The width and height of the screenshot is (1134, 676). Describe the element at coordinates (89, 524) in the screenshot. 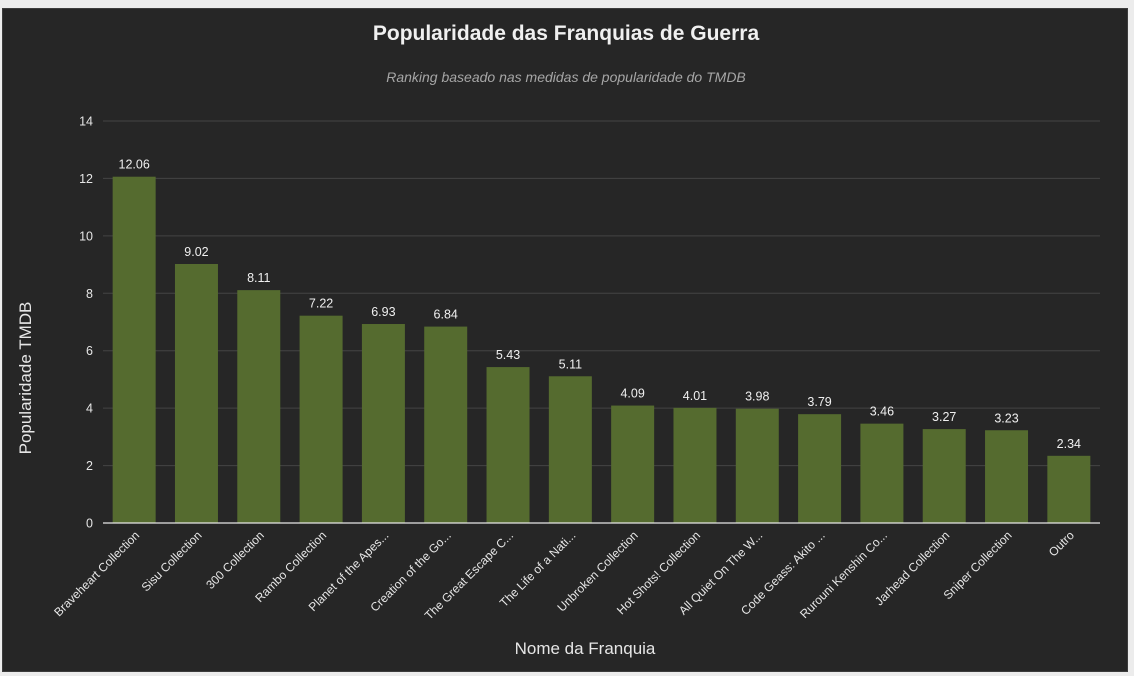

I see `y-tick-label: 0` at that location.